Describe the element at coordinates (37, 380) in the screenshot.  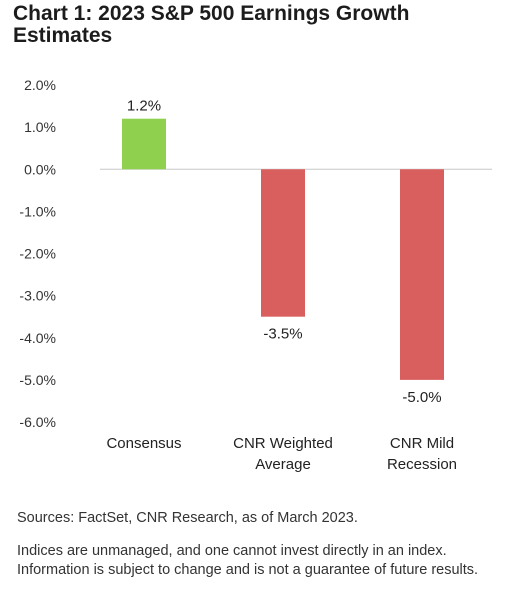
I see `y-tick-label: -5.0%` at that location.